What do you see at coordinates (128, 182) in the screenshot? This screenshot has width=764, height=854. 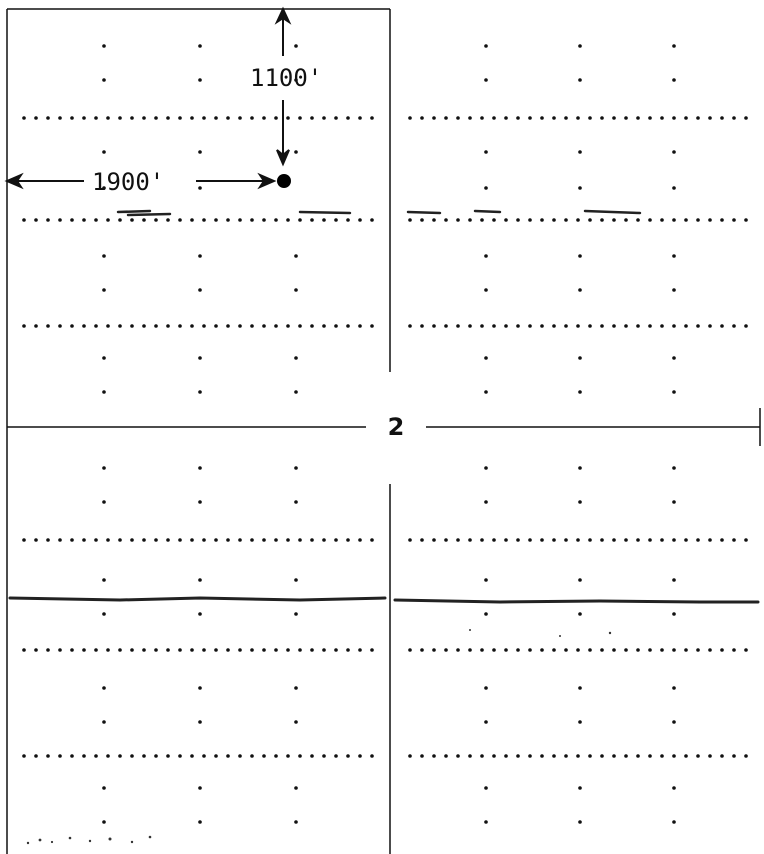 I see `distance-from-west-label: 1900'` at bounding box center [128, 182].